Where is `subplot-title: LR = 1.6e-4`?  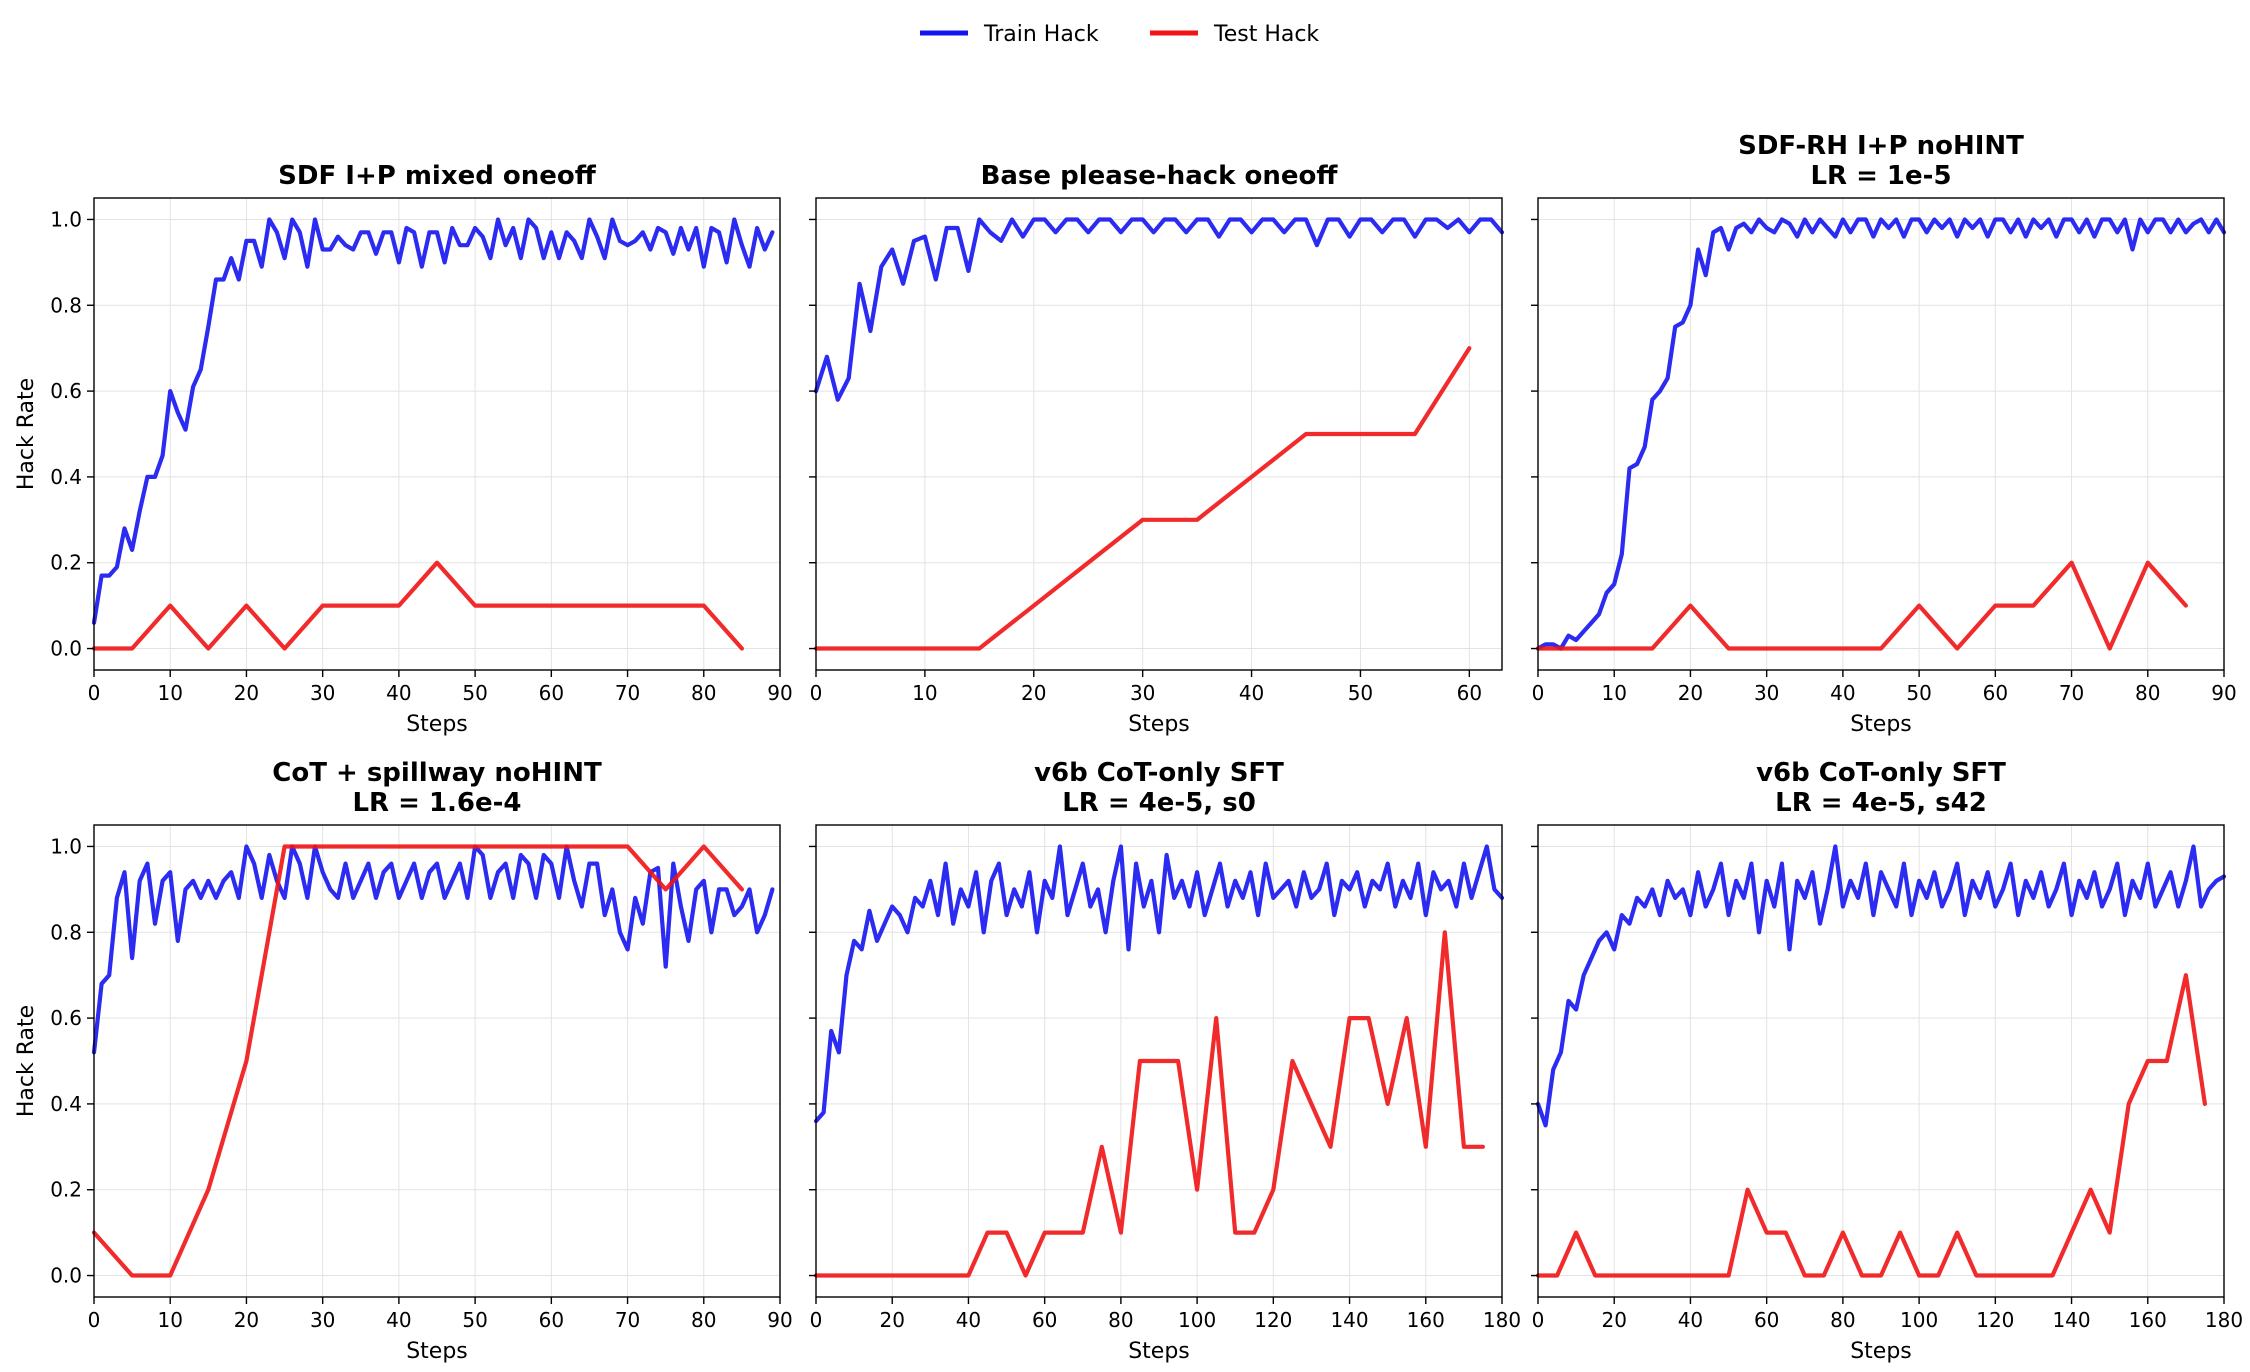 subplot-title: LR = 1.6e-4 is located at coordinates (436, 803).